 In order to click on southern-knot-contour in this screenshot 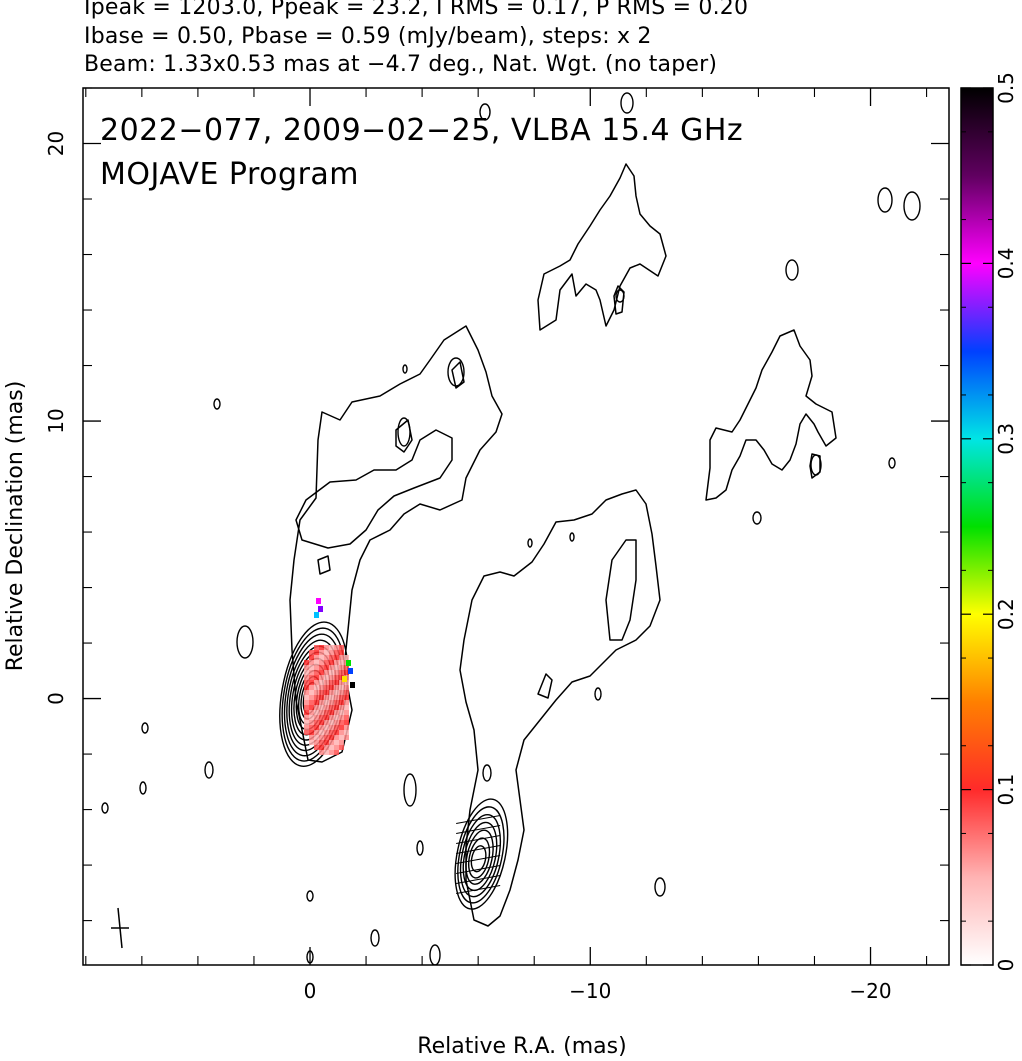, I will do `click(545, 686)`.